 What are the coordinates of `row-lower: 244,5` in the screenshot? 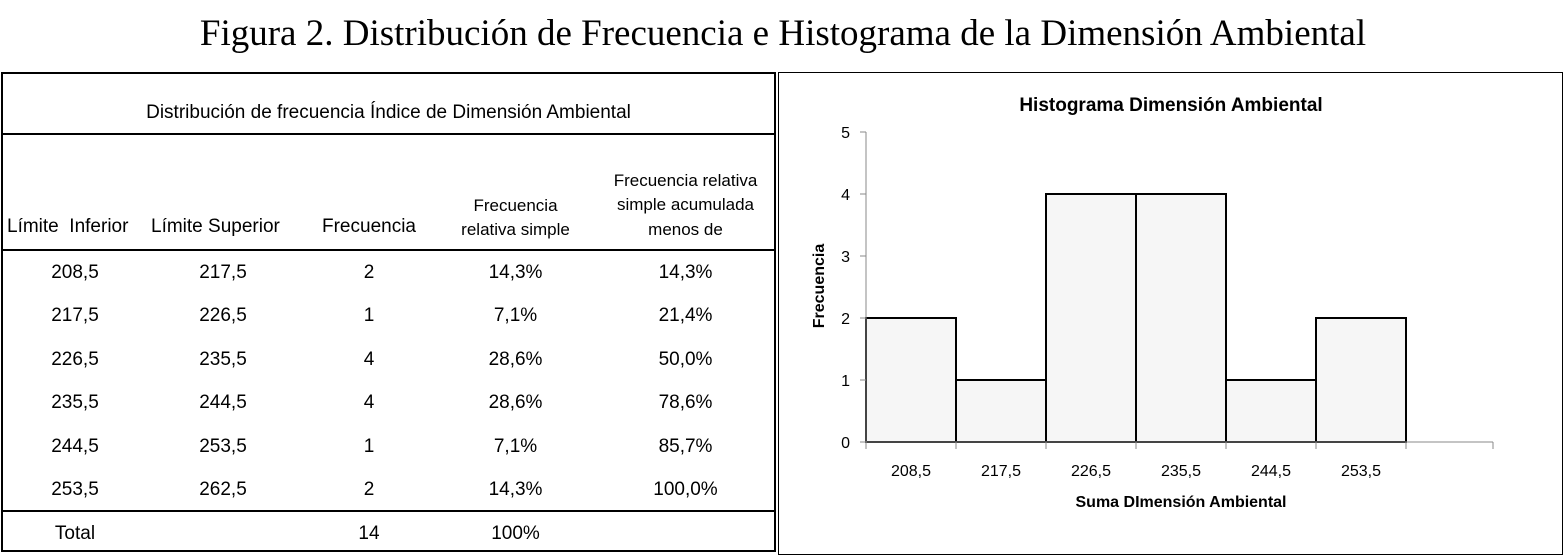 It's located at (75, 446).